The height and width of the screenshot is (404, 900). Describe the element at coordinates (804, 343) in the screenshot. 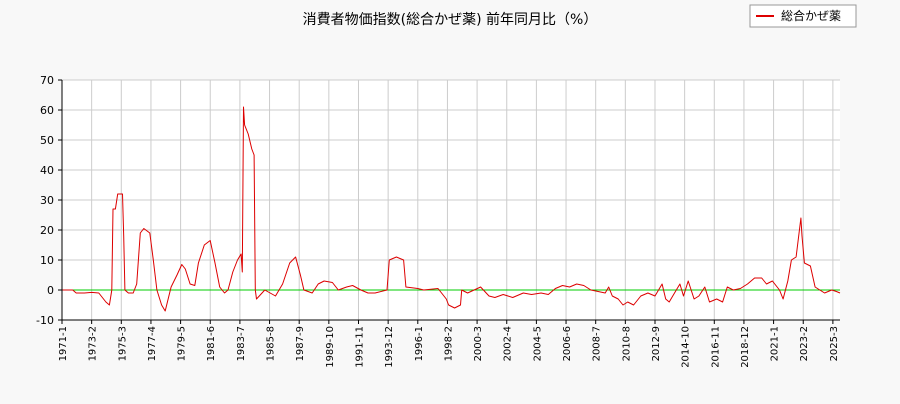

I see `x-tick-label: 2023-2` at that location.